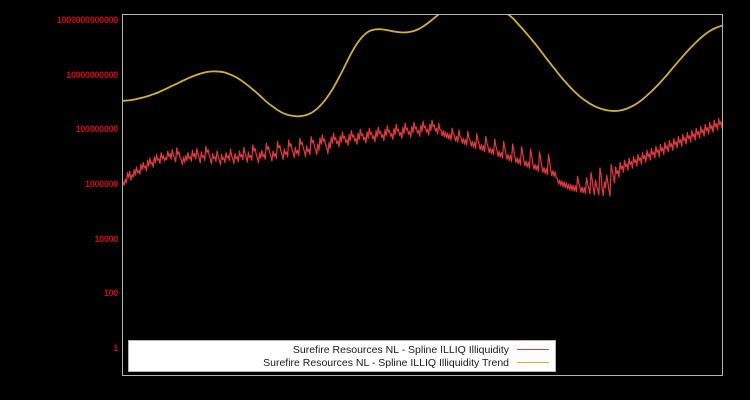  Describe the element at coordinates (533, 362) in the screenshot. I see `legend-swatch-trend` at that location.